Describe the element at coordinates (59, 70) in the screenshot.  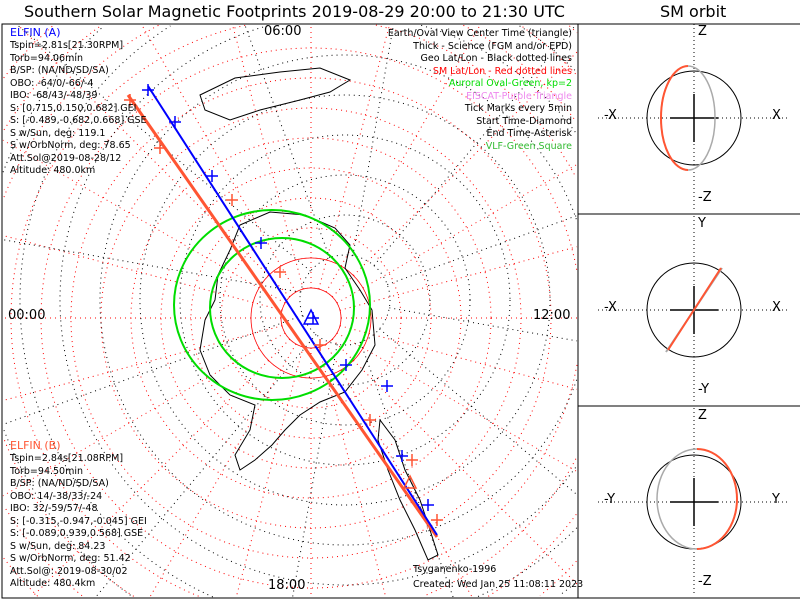
I see `elfin-a-info-line: B/SP: (NA/ND/SD/SA)` at that location.